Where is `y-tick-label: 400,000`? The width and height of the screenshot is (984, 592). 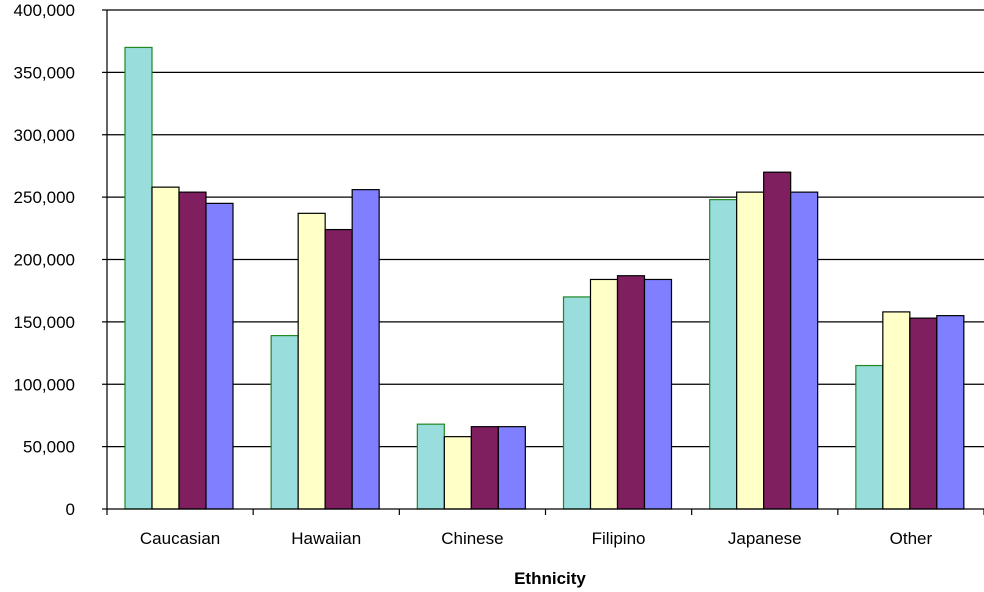
y-tick-label: 400,000 is located at coordinates (44, 10).